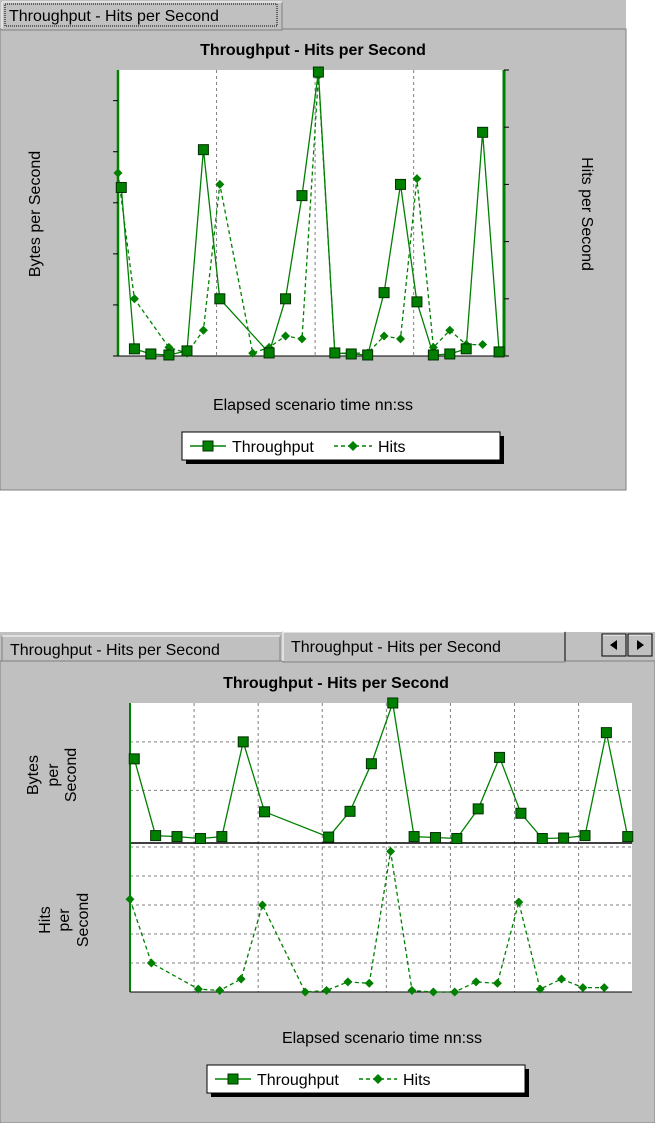  I want to click on panel-1-x-axis-label: Elapsed scenario time nn:ss, so click(313, 405).